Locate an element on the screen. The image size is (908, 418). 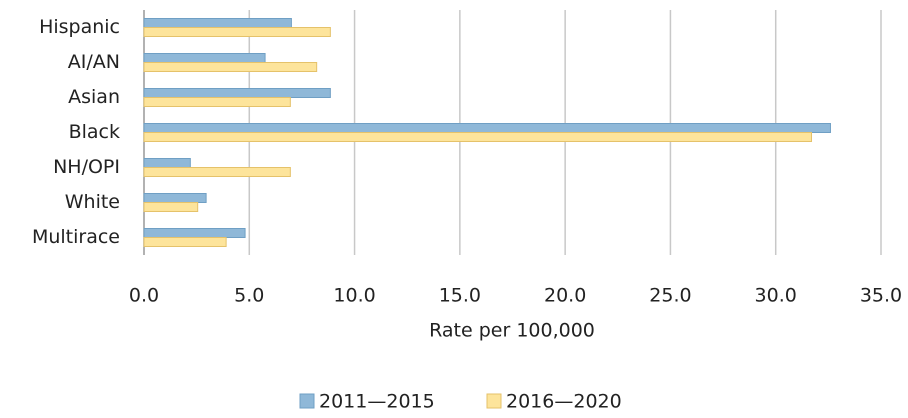
legend-label: 2011—2015 is located at coordinates (377, 402).